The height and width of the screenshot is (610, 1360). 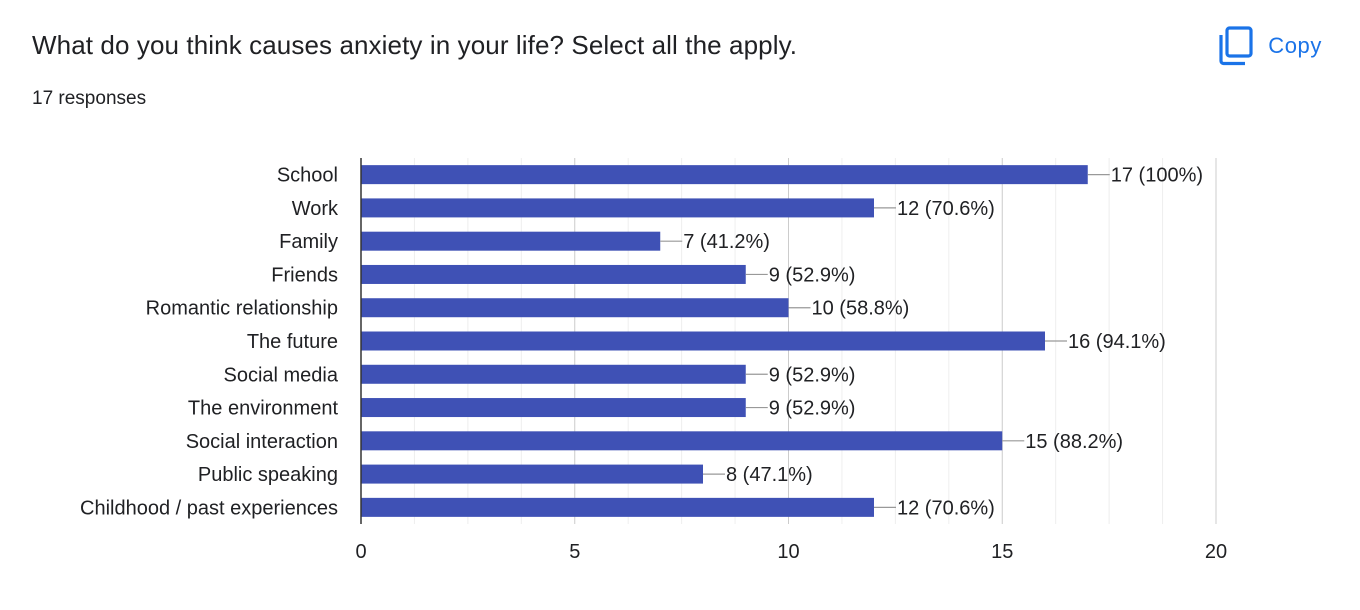 I want to click on copy-button: Copy, so click(x=1270, y=46).